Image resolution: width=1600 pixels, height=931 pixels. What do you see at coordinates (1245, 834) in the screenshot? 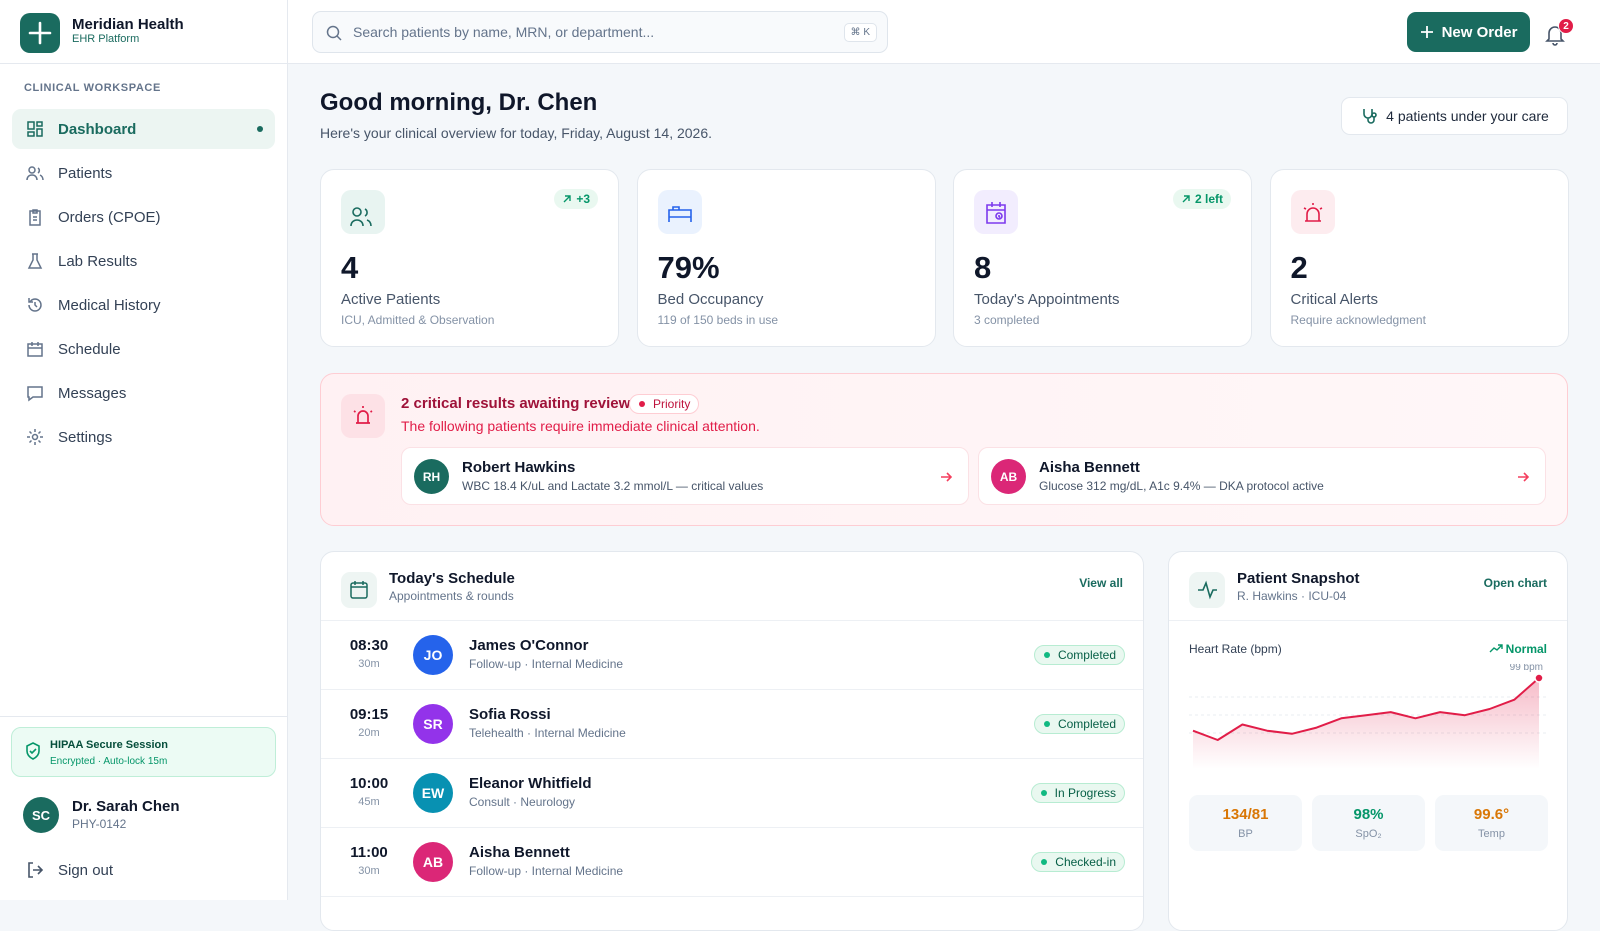
I see `vital-label: BP` at bounding box center [1245, 834].